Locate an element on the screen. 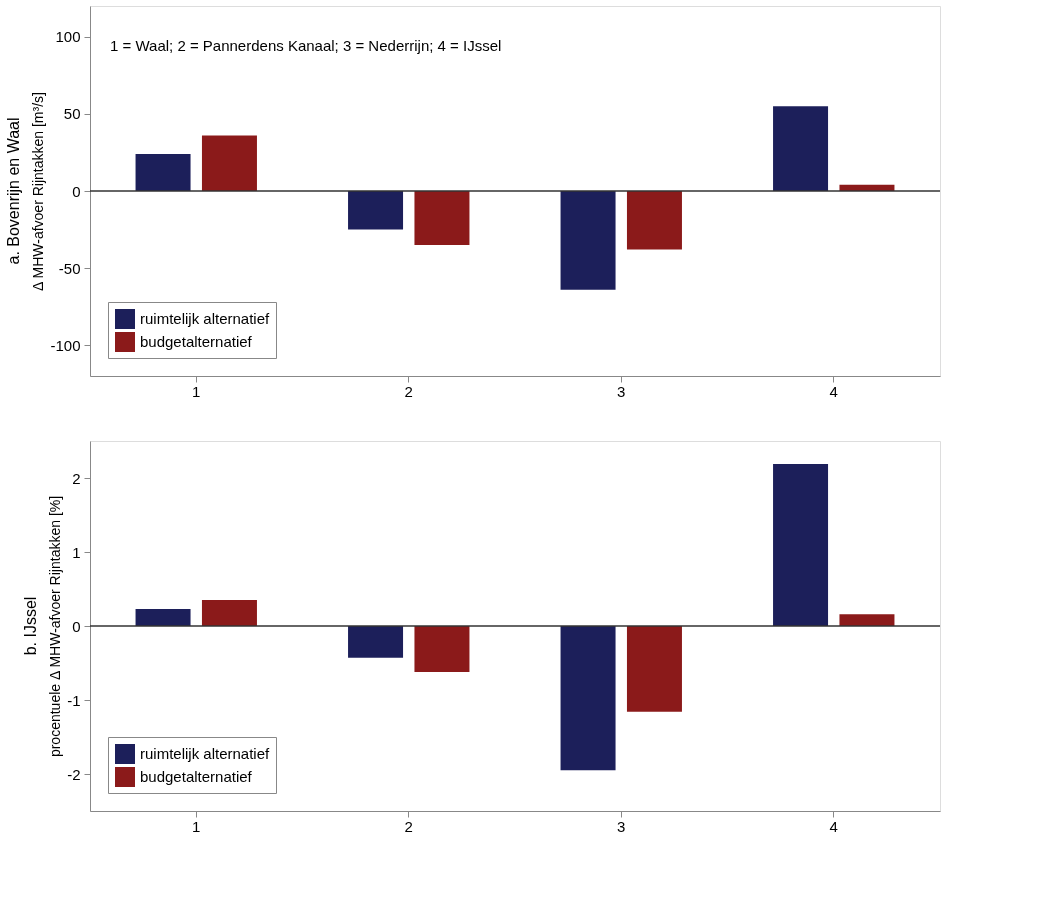 The image size is (1045, 919). y-tick-label: 50 is located at coordinates (72, 114).